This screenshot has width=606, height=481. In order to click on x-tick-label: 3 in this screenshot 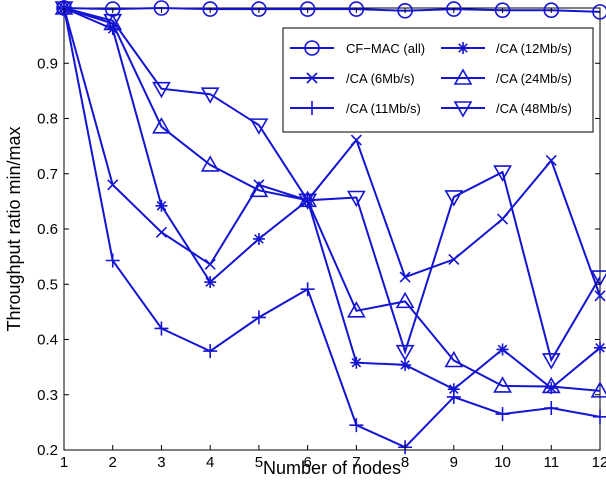, I will do `click(161, 462)`.